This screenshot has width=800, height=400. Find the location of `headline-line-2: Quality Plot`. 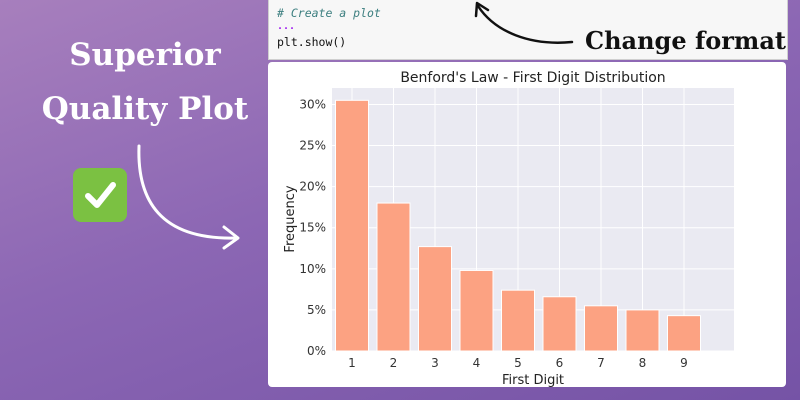

headline-line-2: Quality Plot is located at coordinates (145, 109).